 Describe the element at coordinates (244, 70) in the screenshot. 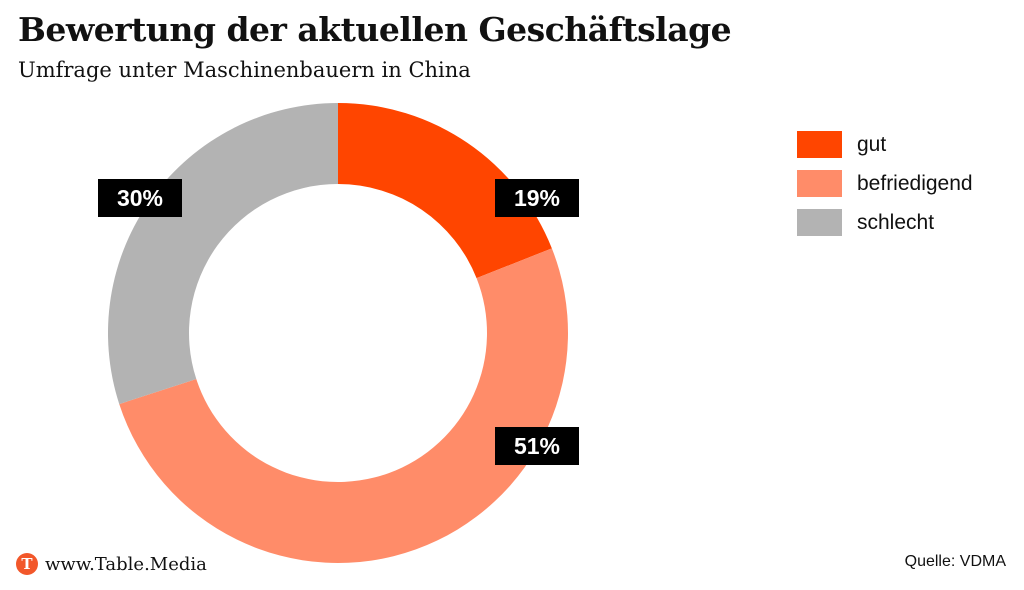

I see `chart-subtitle: Umfrage unter Maschinenbauern in China` at that location.